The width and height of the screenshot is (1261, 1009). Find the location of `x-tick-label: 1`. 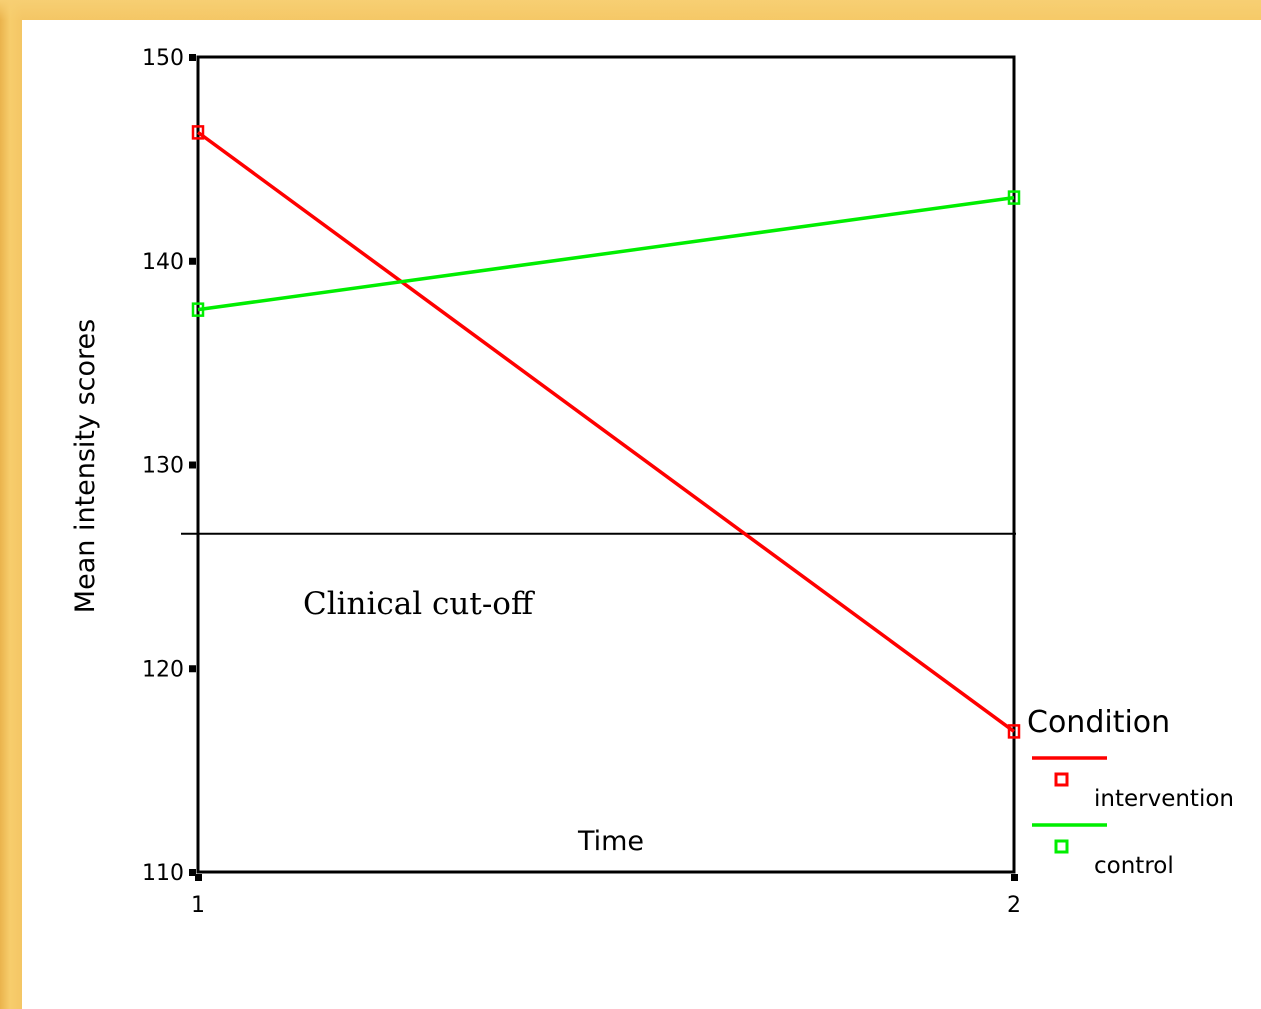

x-tick-label: 1 is located at coordinates (198, 905).